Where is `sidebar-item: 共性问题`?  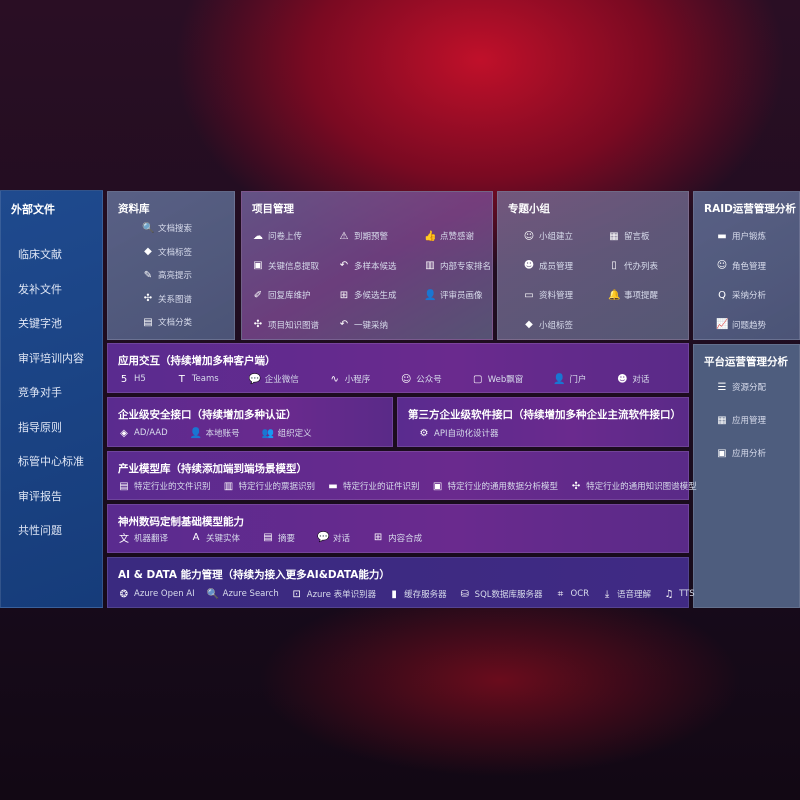
sidebar-item: 共性问题 is located at coordinates (40, 530).